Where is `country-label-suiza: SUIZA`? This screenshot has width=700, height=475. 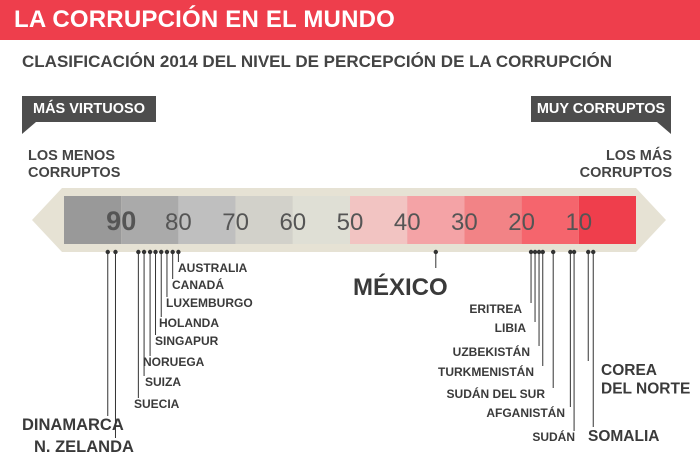
country-label-suiza: SUIZA is located at coordinates (163, 382).